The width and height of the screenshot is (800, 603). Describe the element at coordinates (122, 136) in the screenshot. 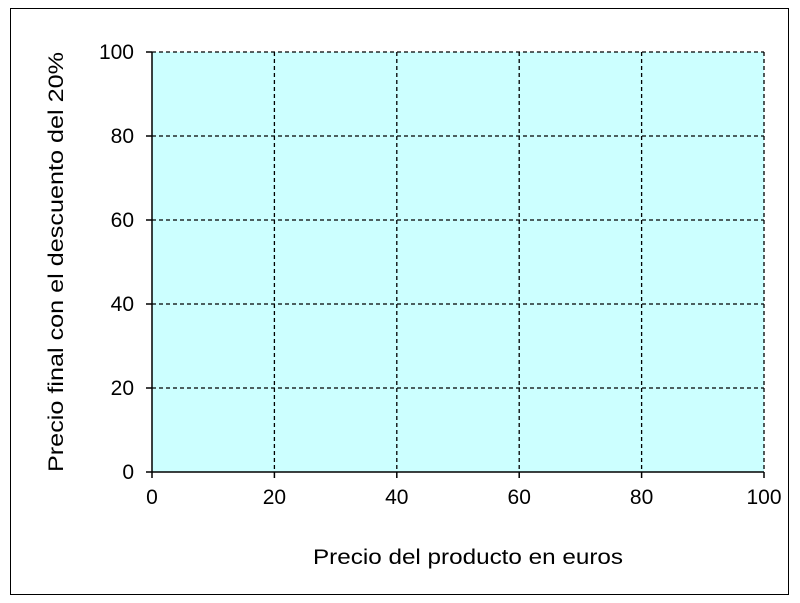

I see `y-tick-label: 80` at that location.